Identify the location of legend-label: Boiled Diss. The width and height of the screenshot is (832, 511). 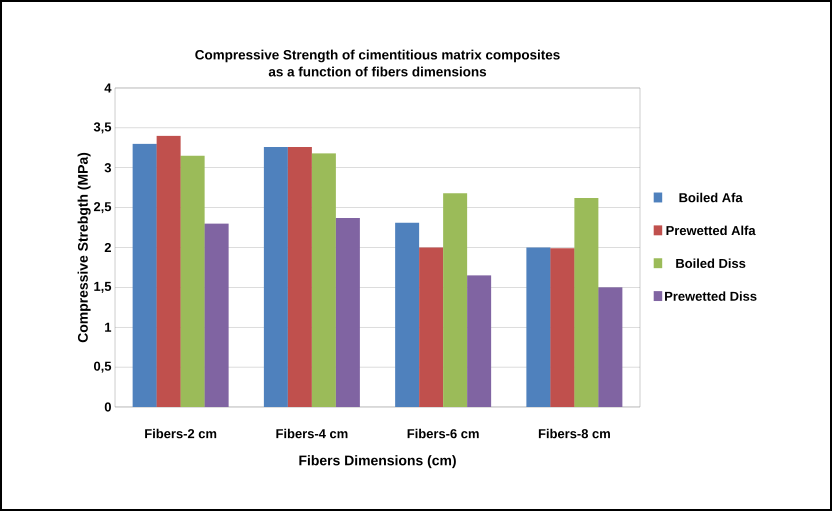
(711, 263).